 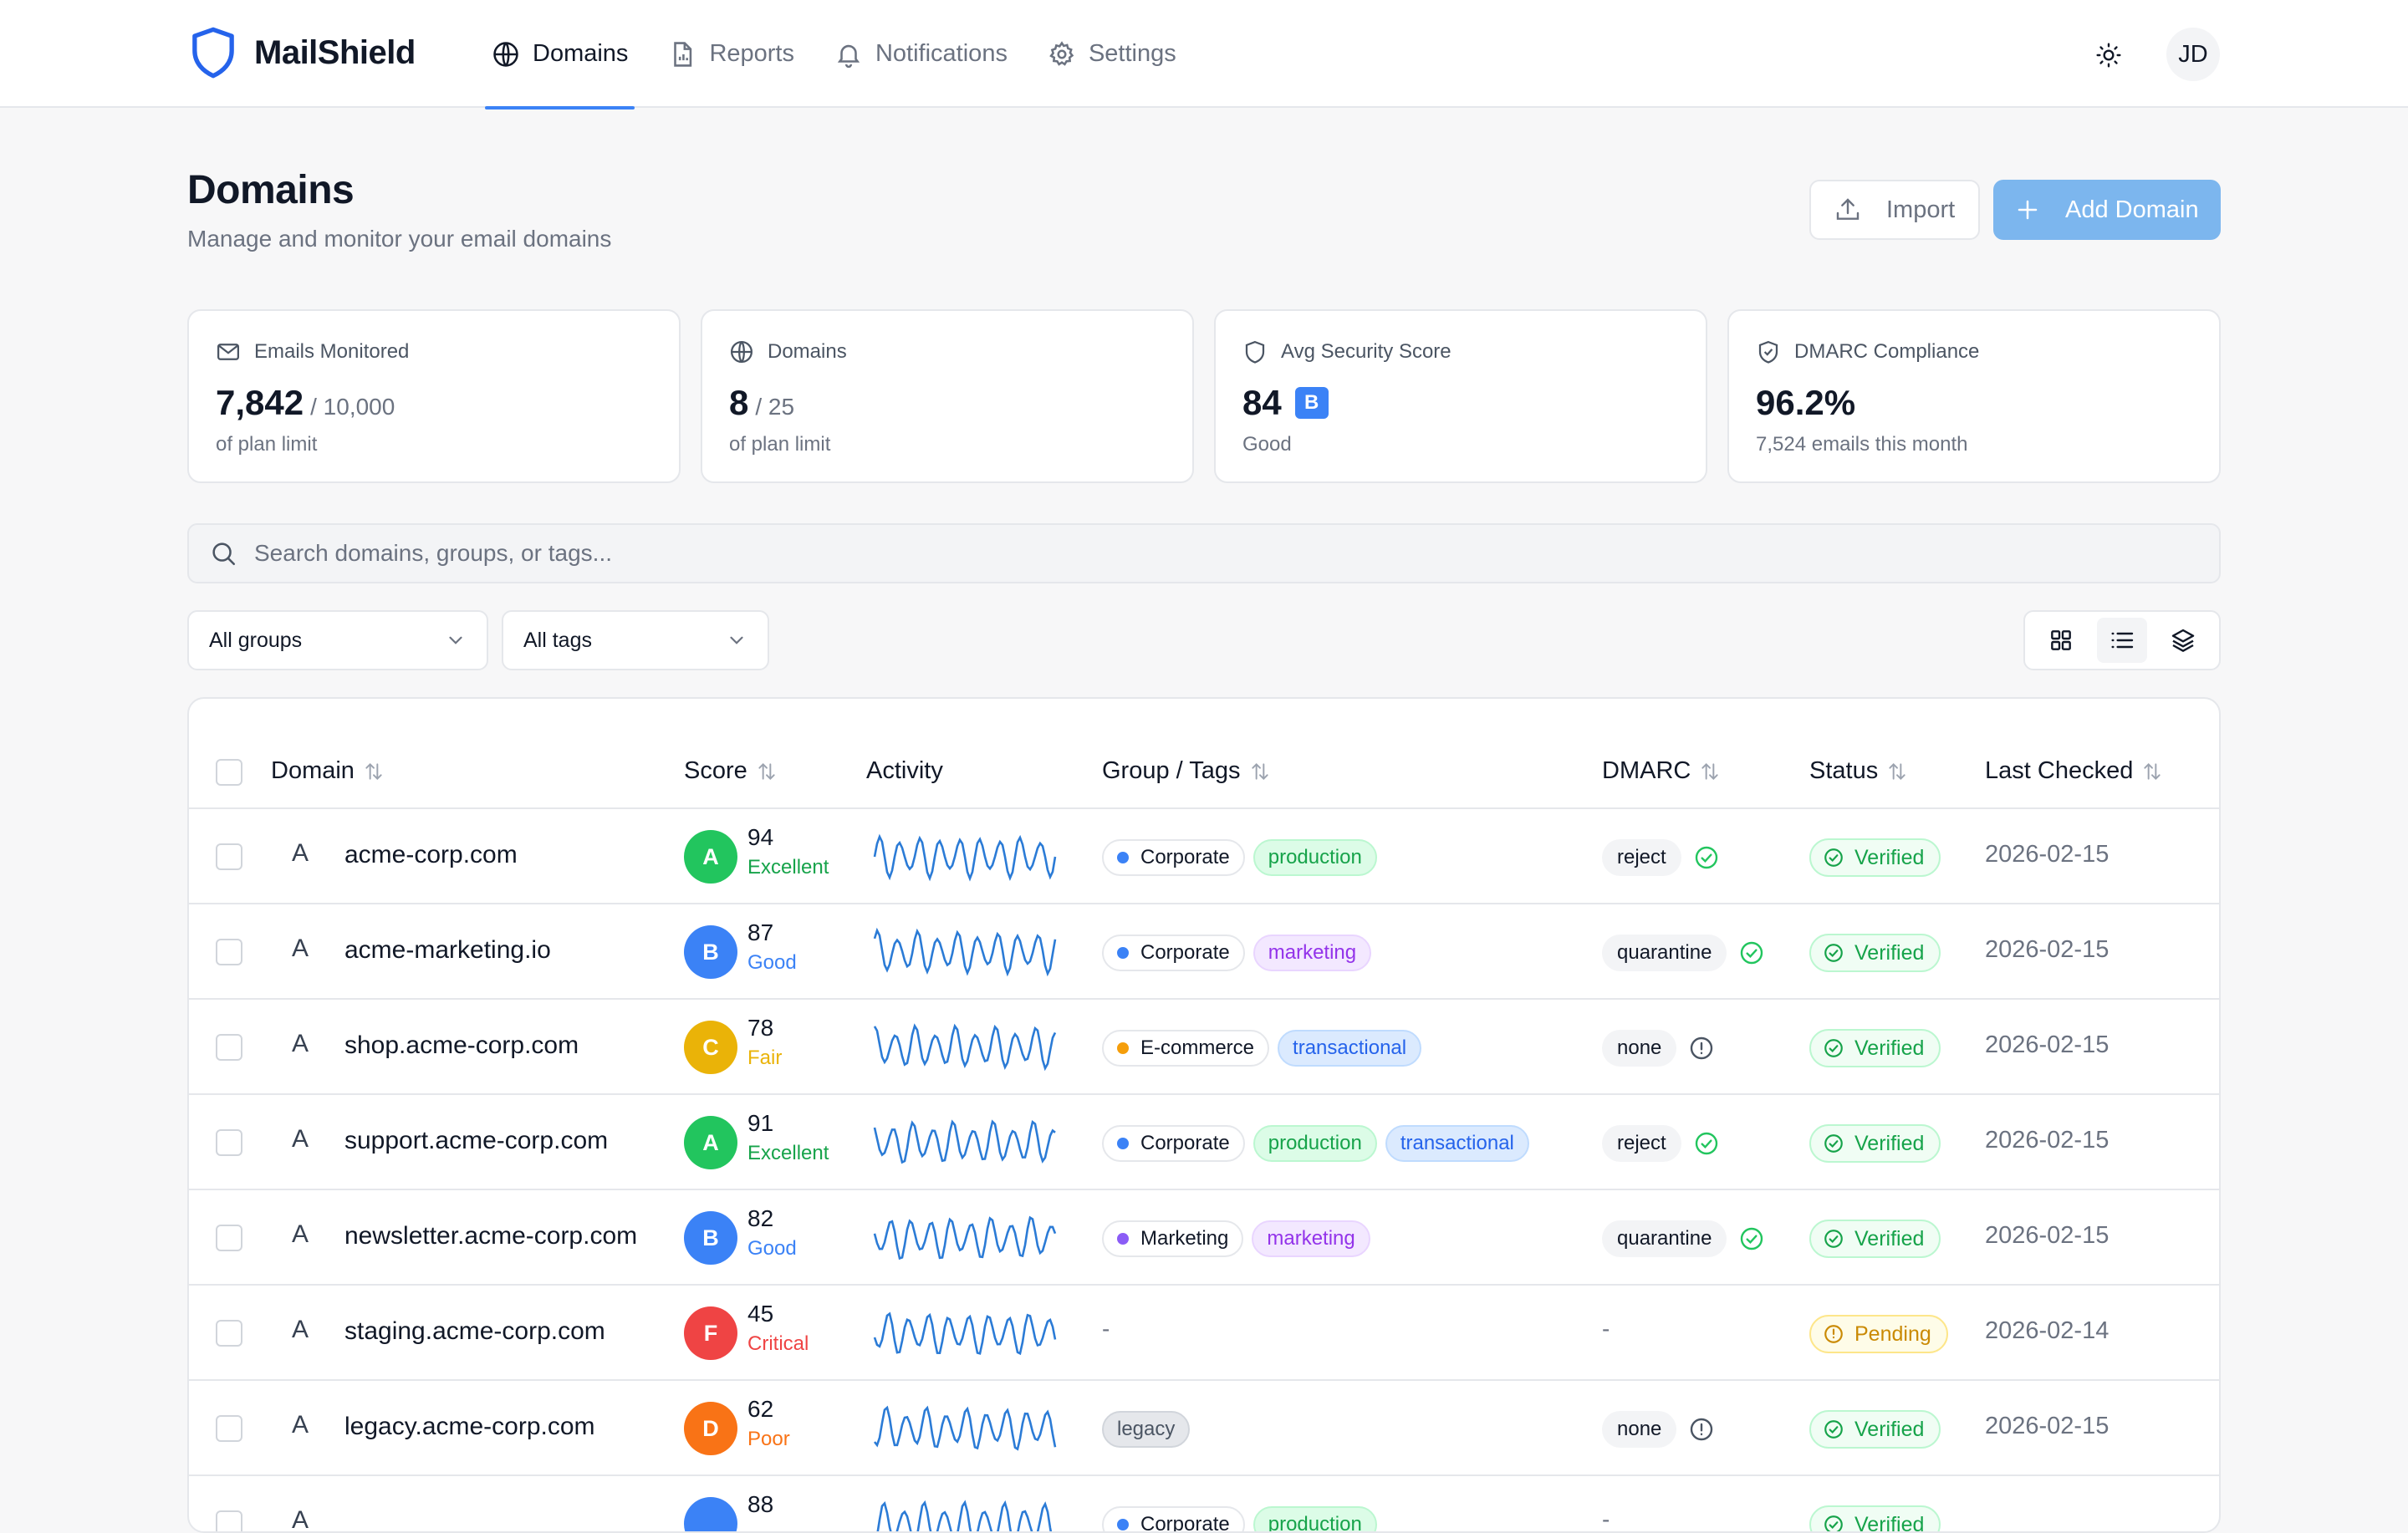 What do you see at coordinates (474, 1331) in the screenshot?
I see `domain-name: staging.acme-corp.com` at bounding box center [474, 1331].